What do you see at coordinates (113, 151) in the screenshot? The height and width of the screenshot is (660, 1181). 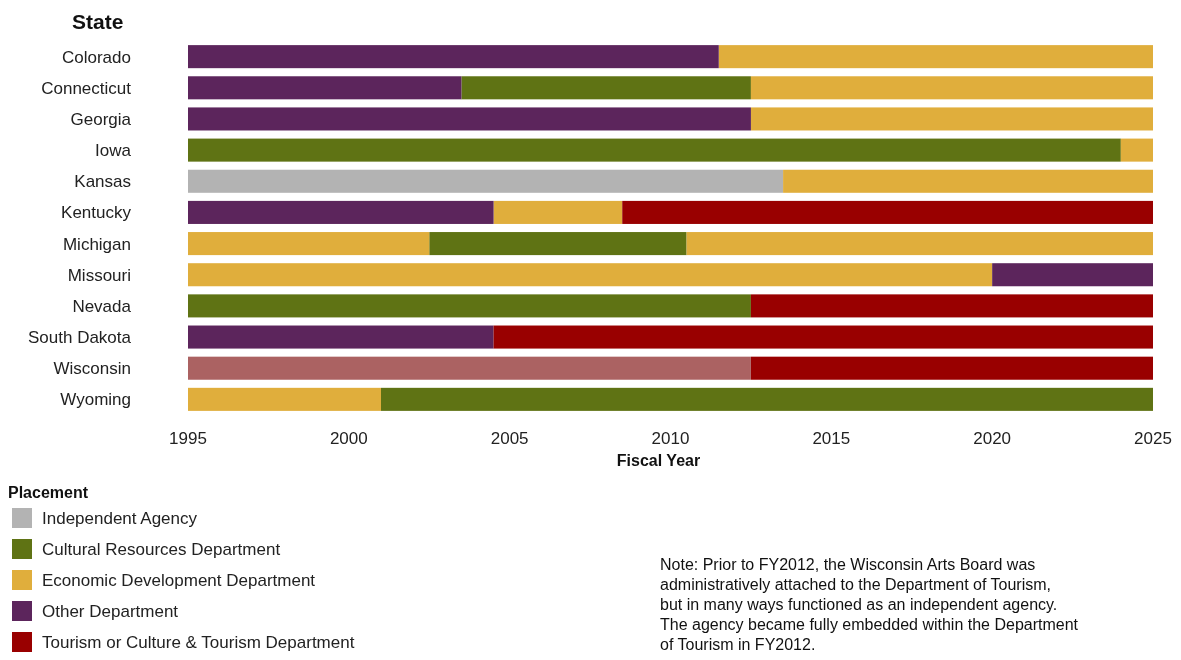 I see `y-tick-label: Iowa` at bounding box center [113, 151].